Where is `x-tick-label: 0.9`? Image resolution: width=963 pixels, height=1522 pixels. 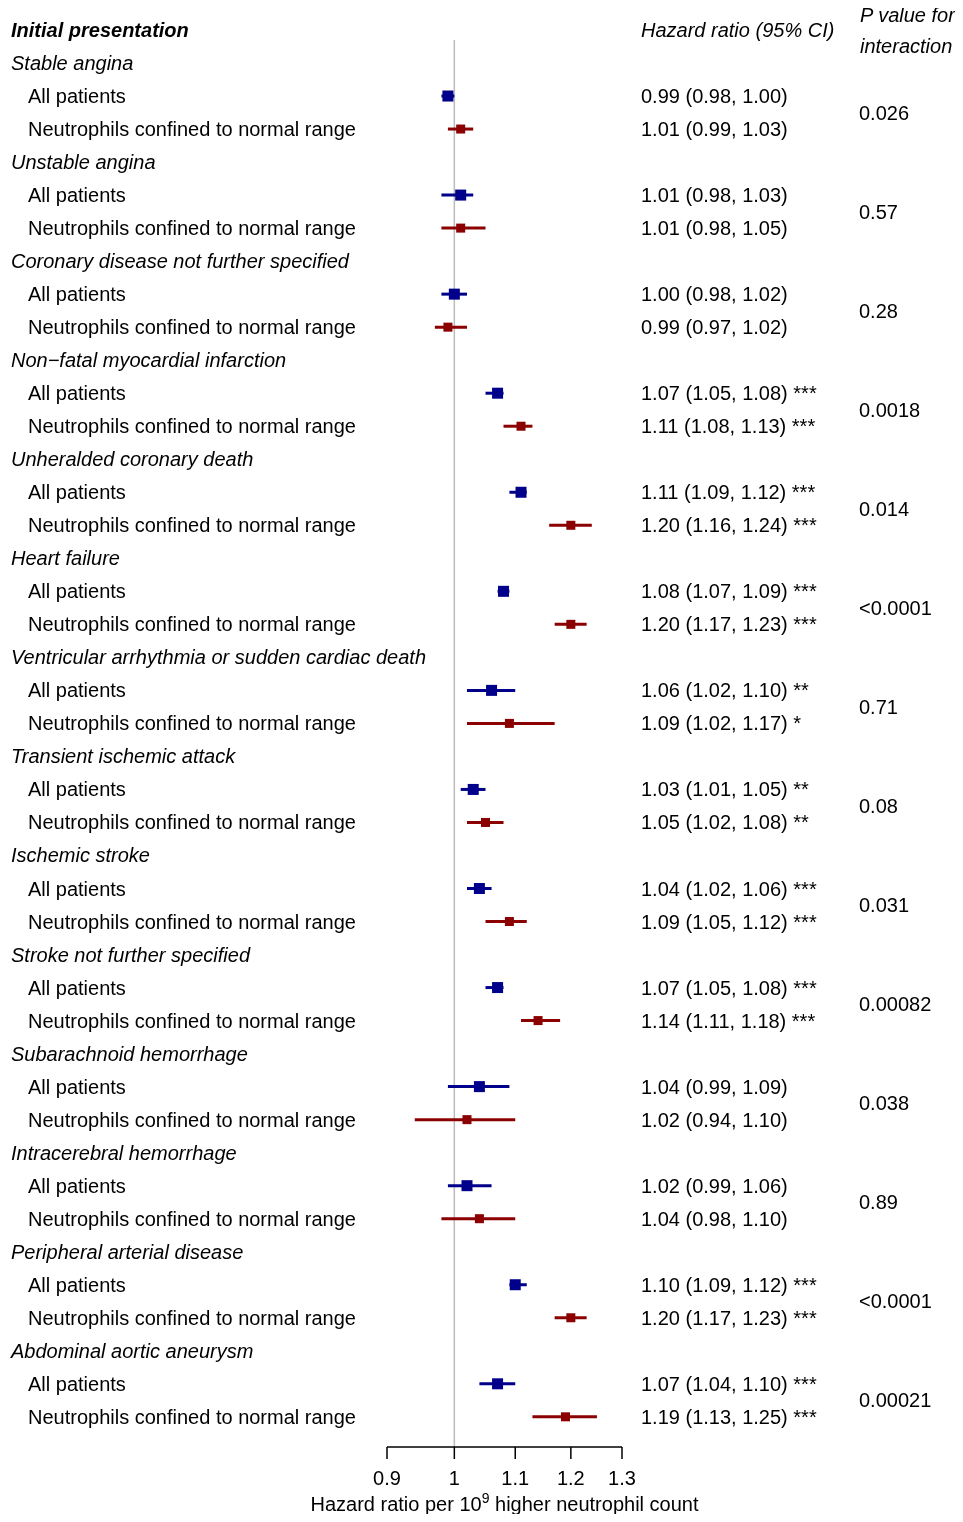 x-tick-label: 0.9 is located at coordinates (387, 1478).